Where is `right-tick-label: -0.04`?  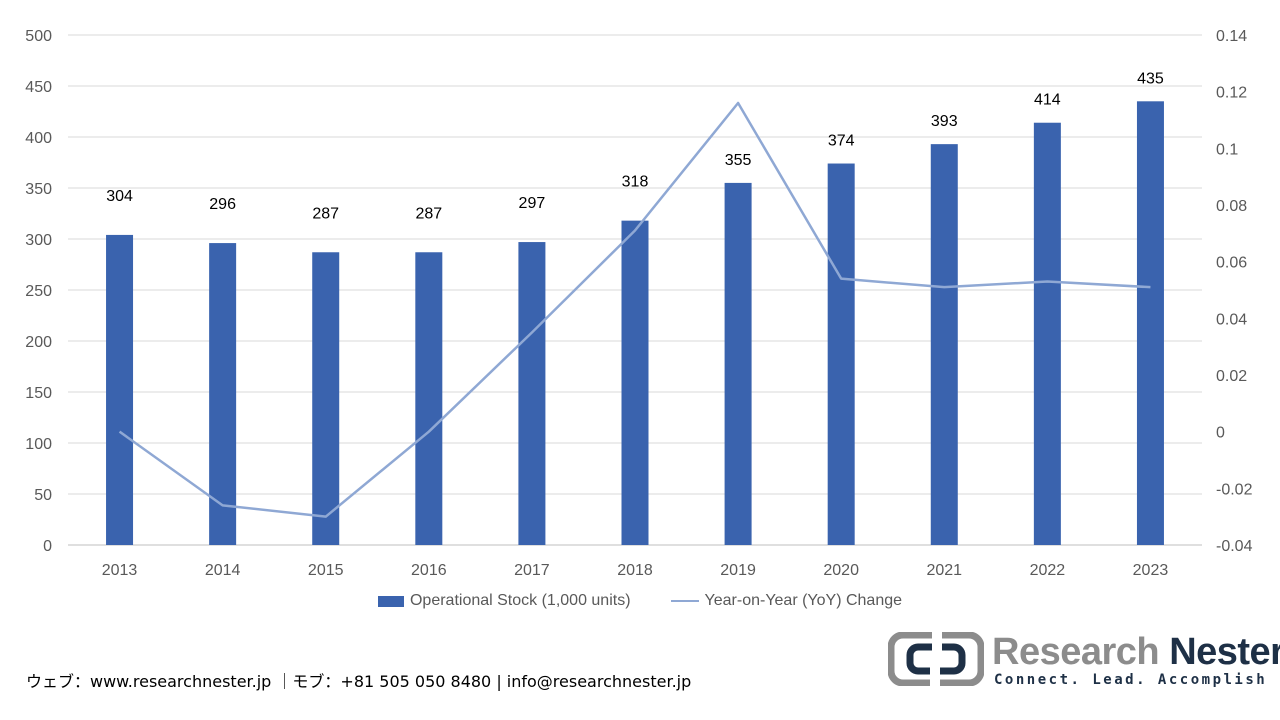 right-tick-label: -0.04 is located at coordinates (1234, 546).